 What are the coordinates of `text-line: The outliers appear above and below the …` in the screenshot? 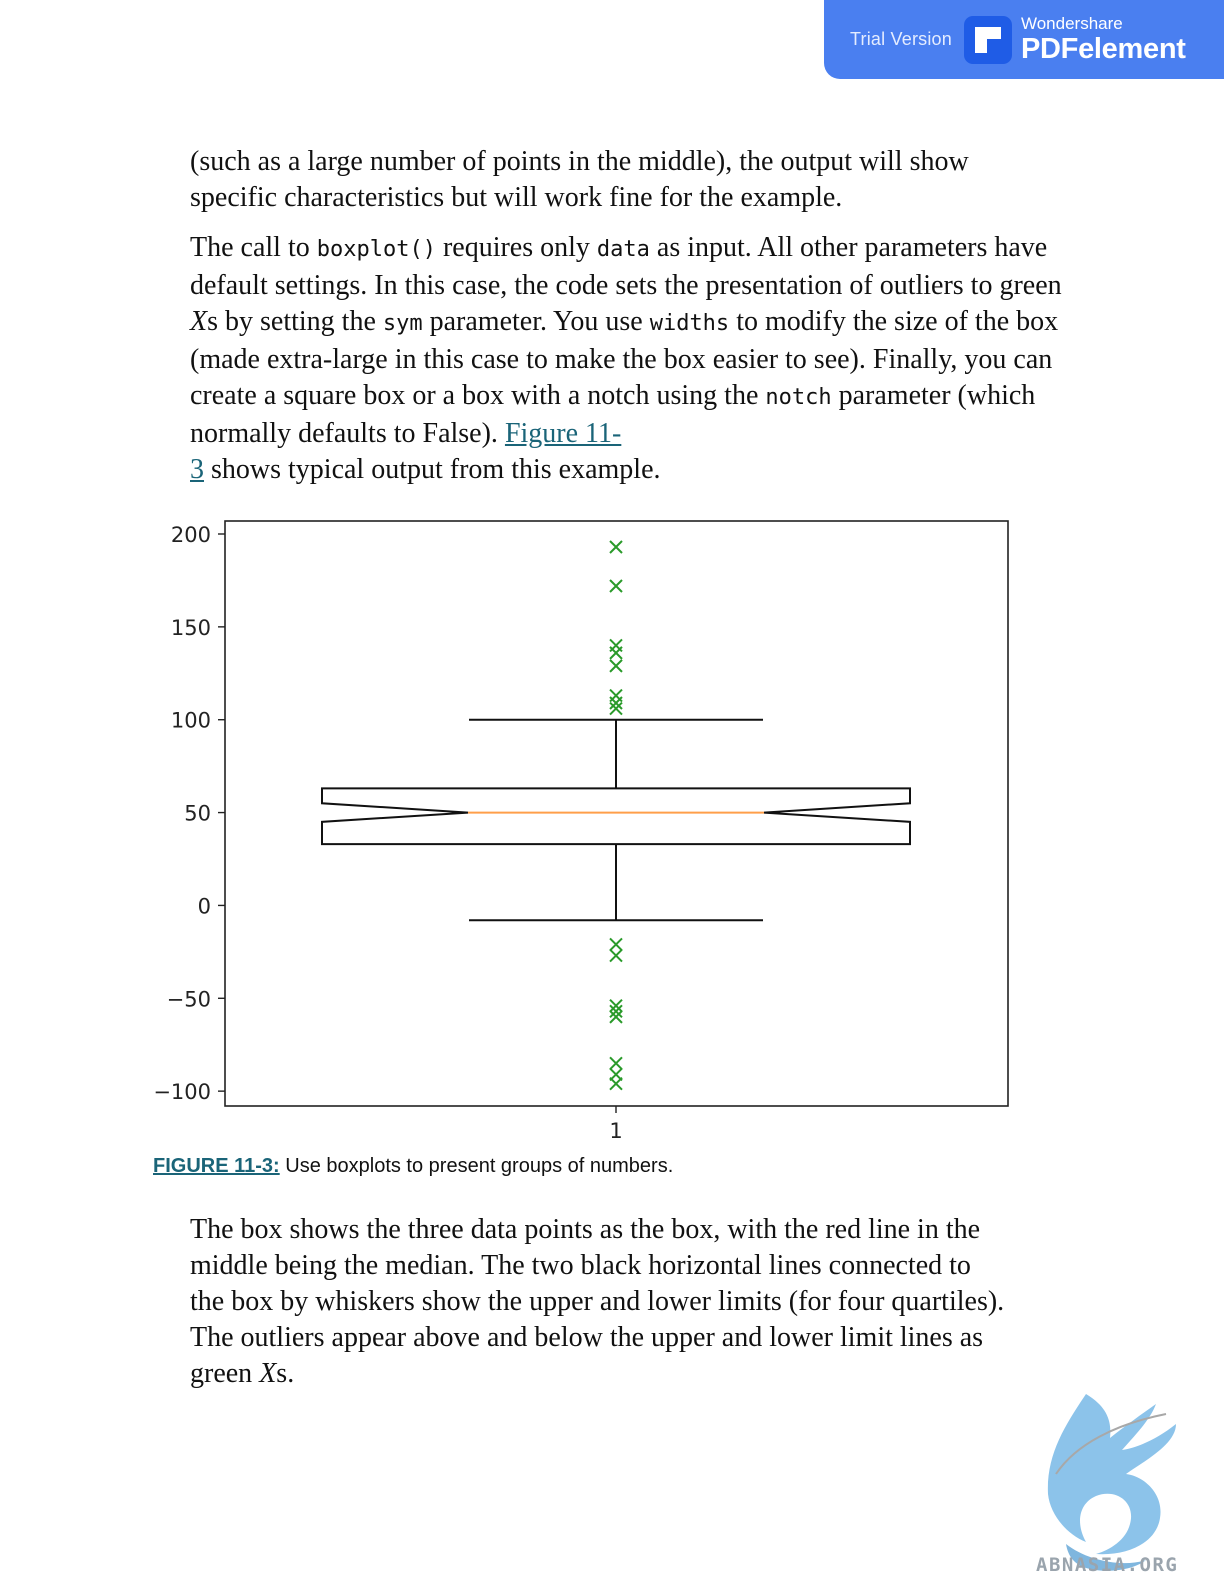 It's located at (587, 1337).